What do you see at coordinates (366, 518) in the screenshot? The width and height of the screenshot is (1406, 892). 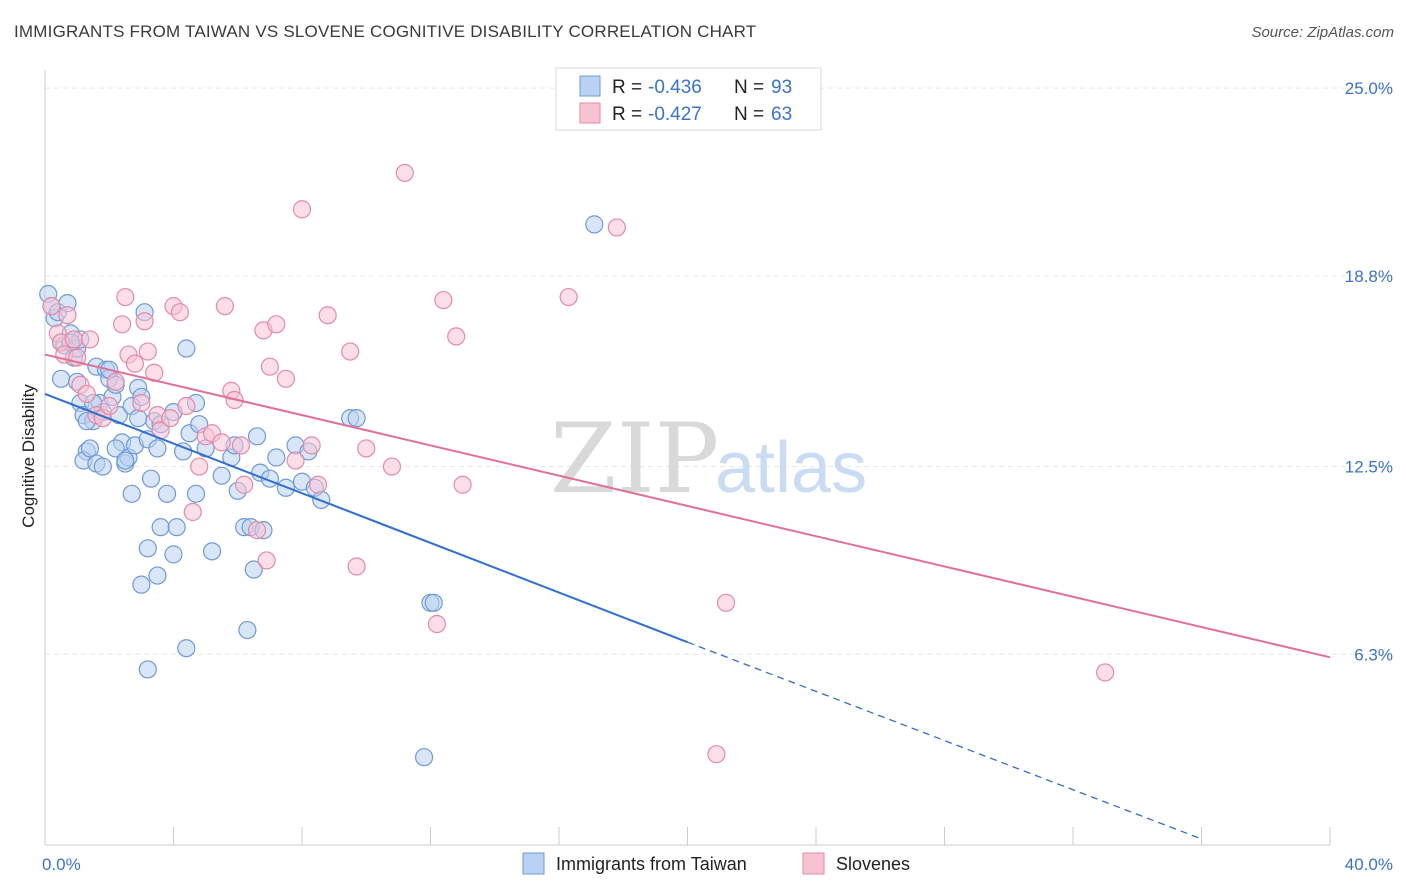 I see `trend-line-taiwan` at bounding box center [366, 518].